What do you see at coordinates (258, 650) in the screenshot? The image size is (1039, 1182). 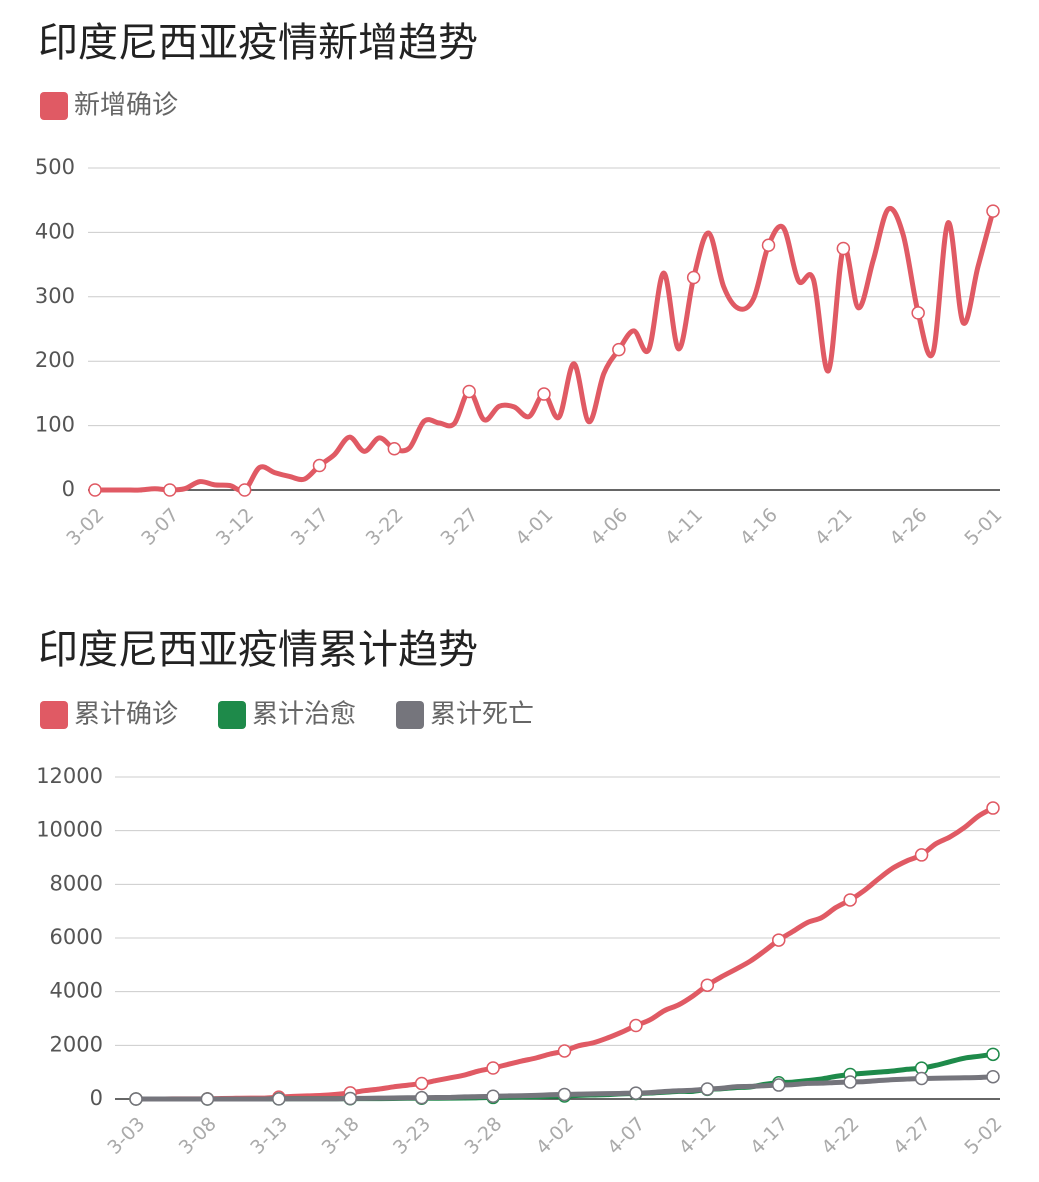 I see `chart-title: 印度尼西亚疫情累计趋势` at bounding box center [258, 650].